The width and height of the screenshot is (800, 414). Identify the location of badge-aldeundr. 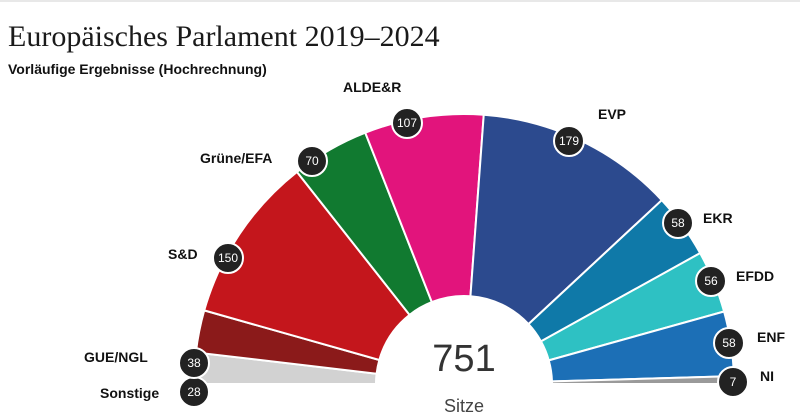
(407, 123).